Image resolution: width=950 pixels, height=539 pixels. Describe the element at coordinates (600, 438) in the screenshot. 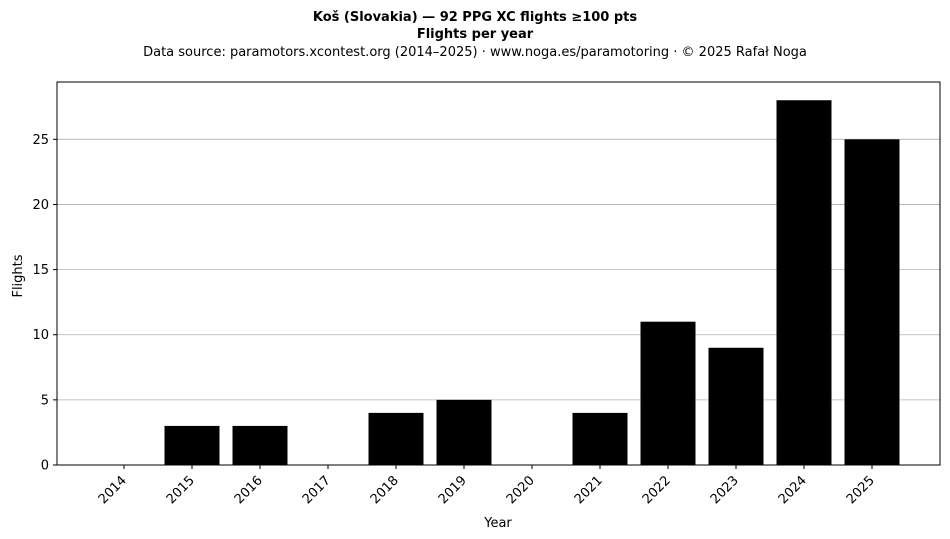

I see `bar-2021` at that location.